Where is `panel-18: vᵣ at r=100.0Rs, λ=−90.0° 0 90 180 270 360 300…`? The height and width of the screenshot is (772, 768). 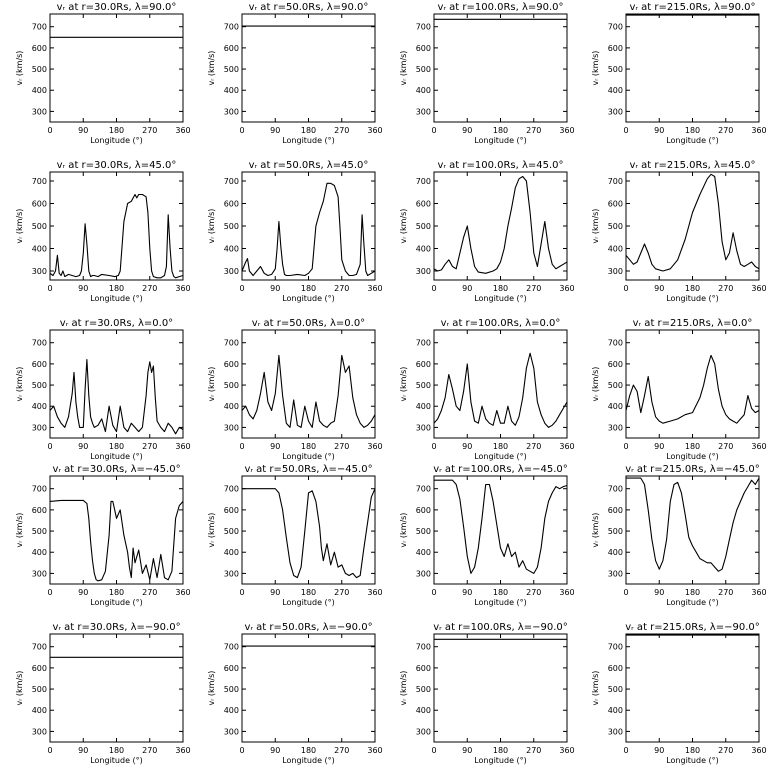 panel-18: vᵣ at r=100.0Rs, λ=−90.0° 0 90 180 270 360 300… is located at coordinates (487, 693).